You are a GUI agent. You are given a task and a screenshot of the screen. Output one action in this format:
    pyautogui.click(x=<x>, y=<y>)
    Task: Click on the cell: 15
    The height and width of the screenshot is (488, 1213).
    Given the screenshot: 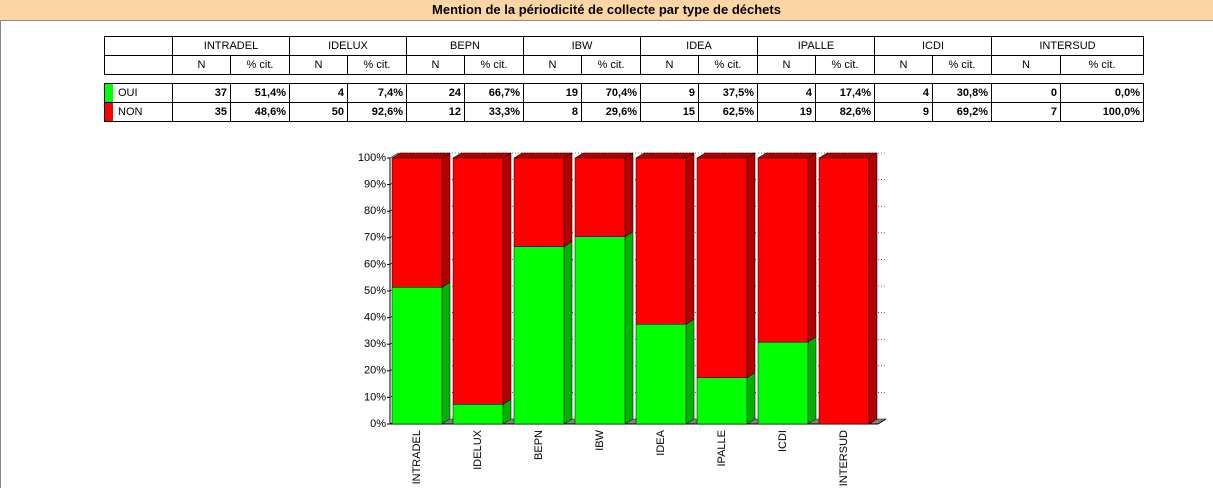 What is the action you would take?
    pyautogui.click(x=669, y=112)
    